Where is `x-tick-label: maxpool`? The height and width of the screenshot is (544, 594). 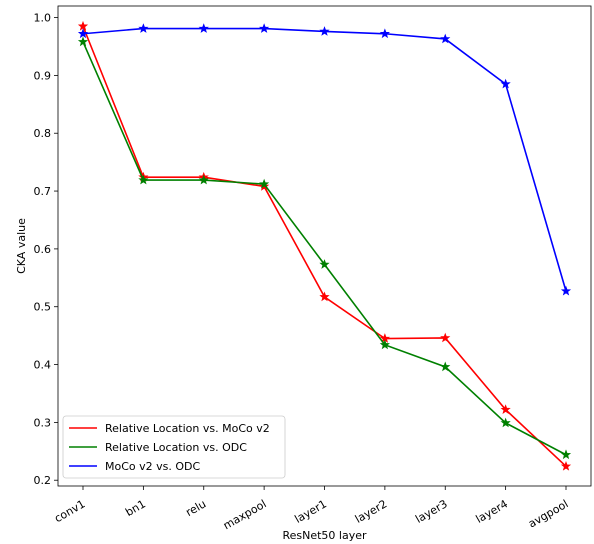 x-tick-label: maxpool is located at coordinates (245, 514).